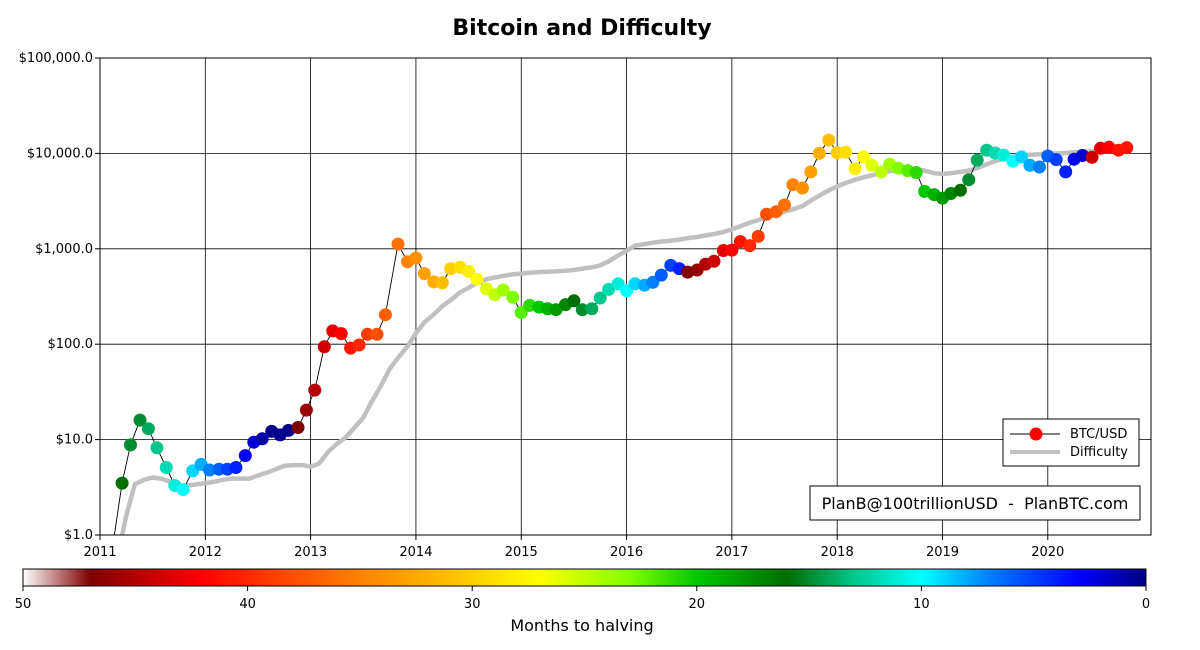 The height and width of the screenshot is (650, 1200). What do you see at coordinates (1098, 434) in the screenshot?
I see `legend-btc-label: BTC/USD` at bounding box center [1098, 434].